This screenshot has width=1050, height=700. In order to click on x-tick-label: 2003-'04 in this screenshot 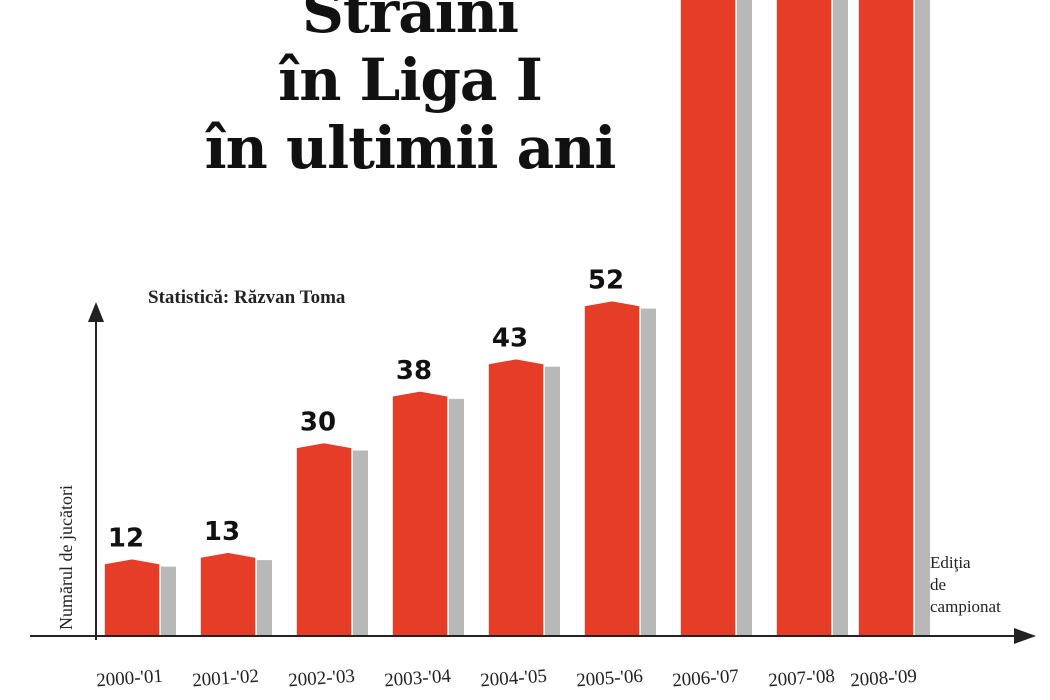, I will do `click(418, 679)`.